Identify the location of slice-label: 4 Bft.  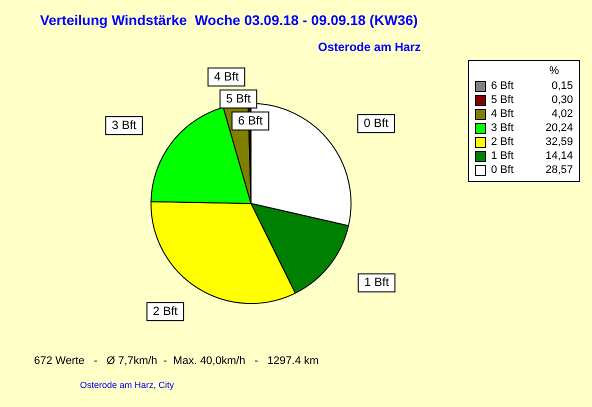
(227, 76).